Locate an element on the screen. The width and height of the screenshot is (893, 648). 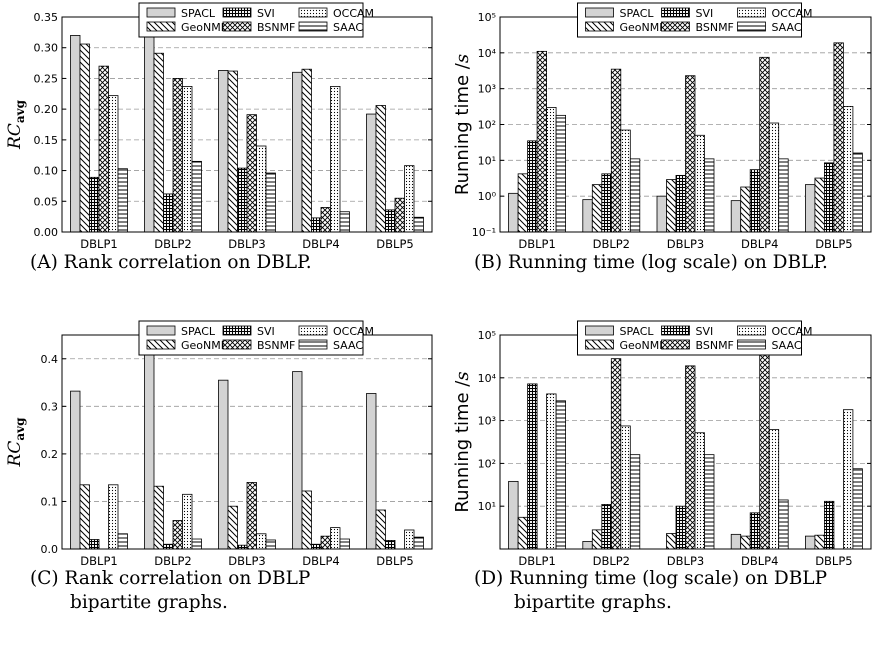
bar-geonmf-dblp2 is located at coordinates (158, 517).